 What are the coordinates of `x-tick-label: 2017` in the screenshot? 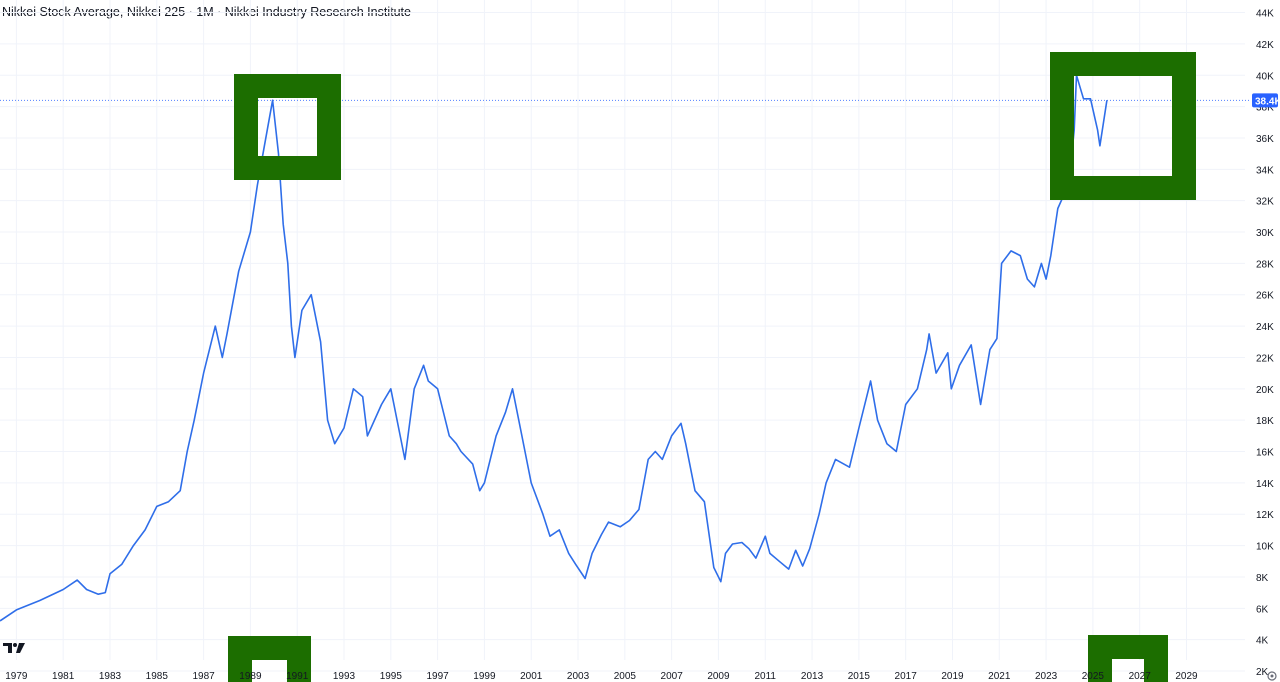 It's located at (906, 676).